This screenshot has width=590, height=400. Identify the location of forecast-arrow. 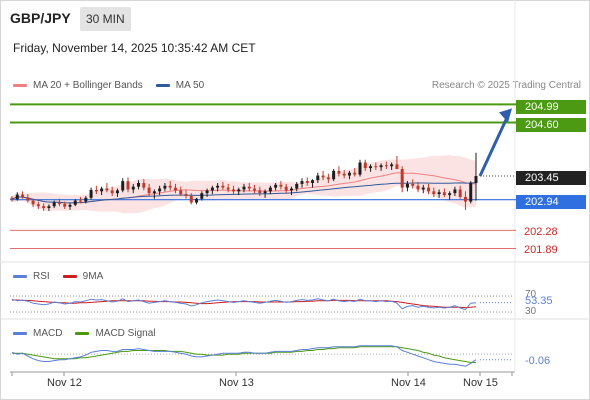
(495, 142).